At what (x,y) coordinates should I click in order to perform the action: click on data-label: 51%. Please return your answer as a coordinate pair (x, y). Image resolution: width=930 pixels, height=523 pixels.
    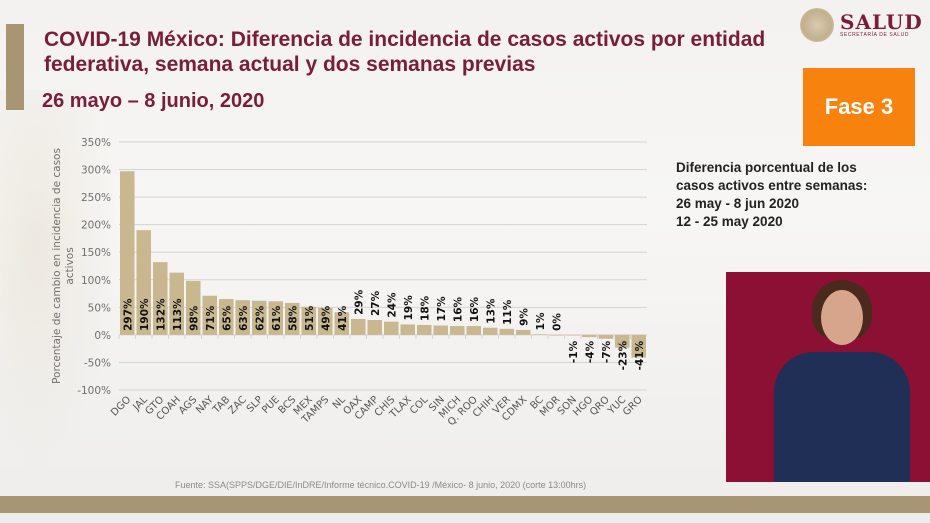
    Looking at the image, I should click on (310, 318).